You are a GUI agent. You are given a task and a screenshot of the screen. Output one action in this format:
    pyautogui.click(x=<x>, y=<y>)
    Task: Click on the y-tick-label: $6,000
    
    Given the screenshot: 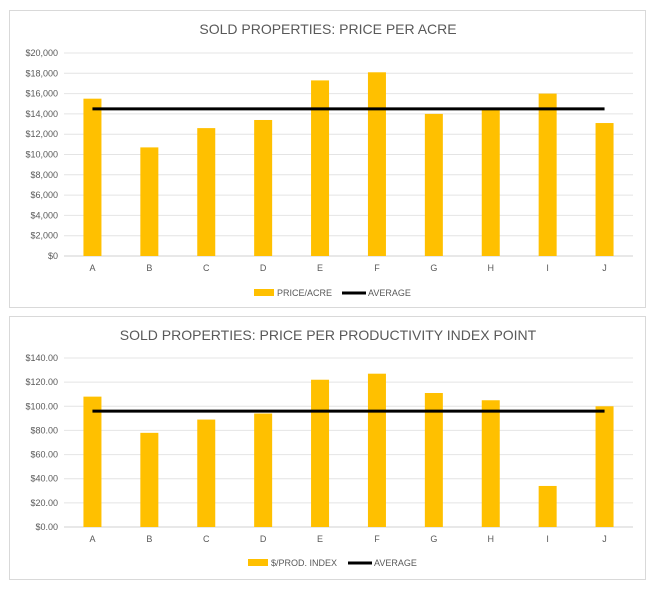 What is the action you would take?
    pyautogui.click(x=44, y=195)
    